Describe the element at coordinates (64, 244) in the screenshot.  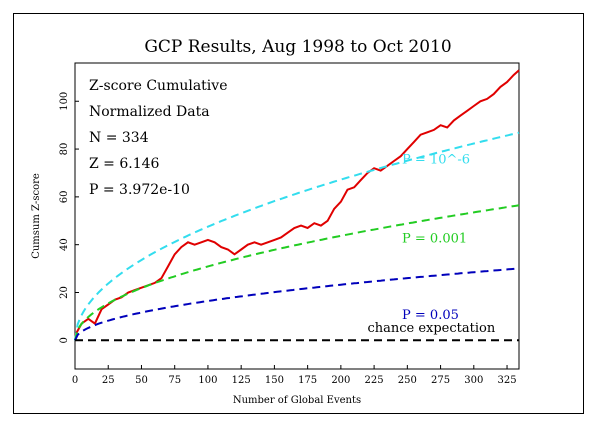
I see `y-tick-label: 40` at that location.